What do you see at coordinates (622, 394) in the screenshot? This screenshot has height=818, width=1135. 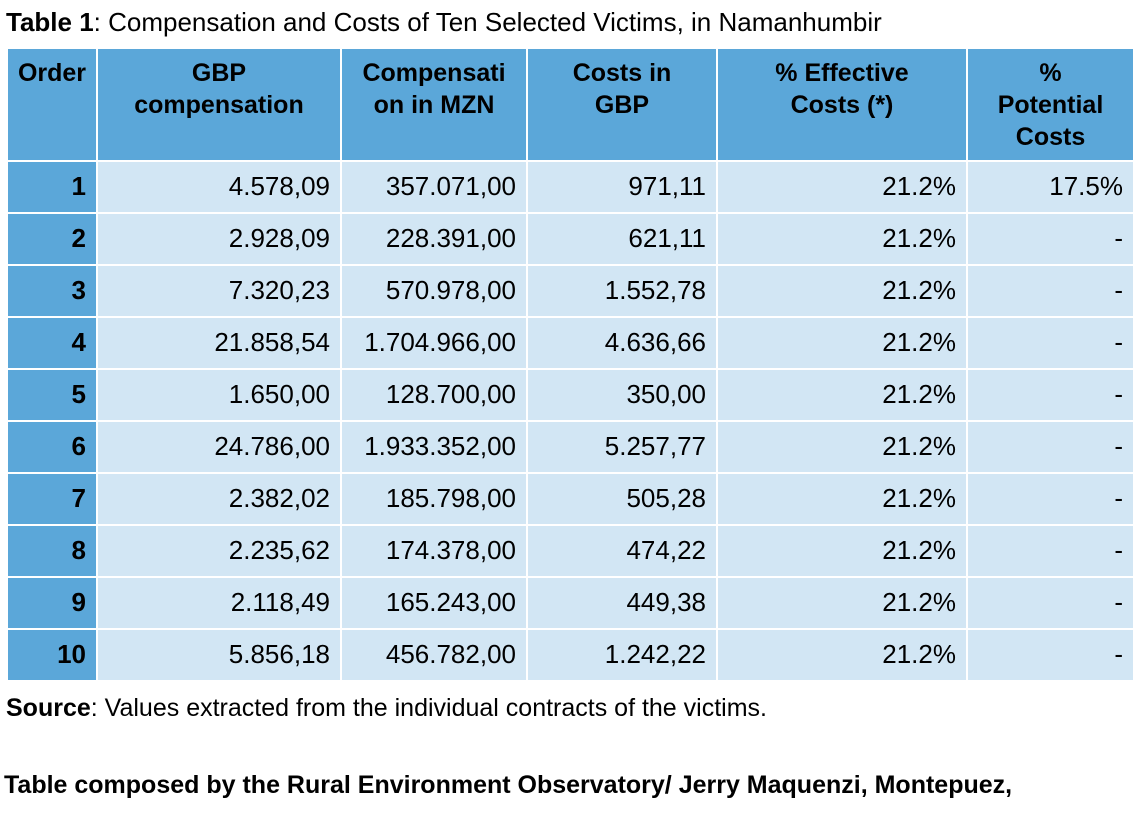 I see `cell-costs-gbp: 350,00` at bounding box center [622, 394].